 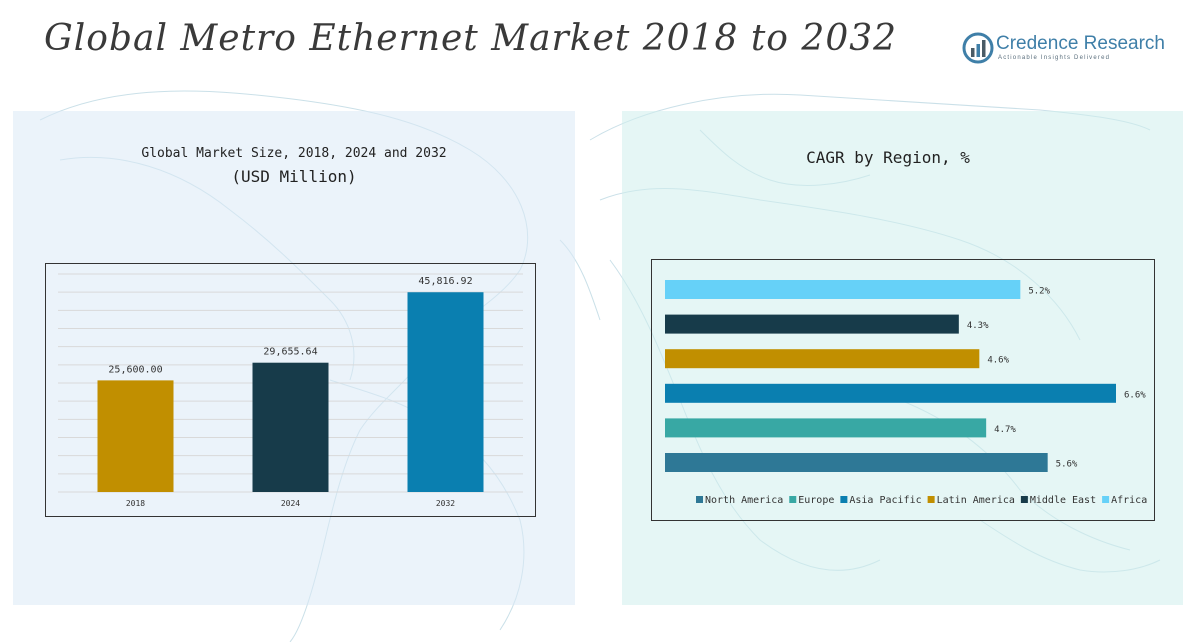 I want to click on legend-label-north-america: North America, so click(x=744, y=500).